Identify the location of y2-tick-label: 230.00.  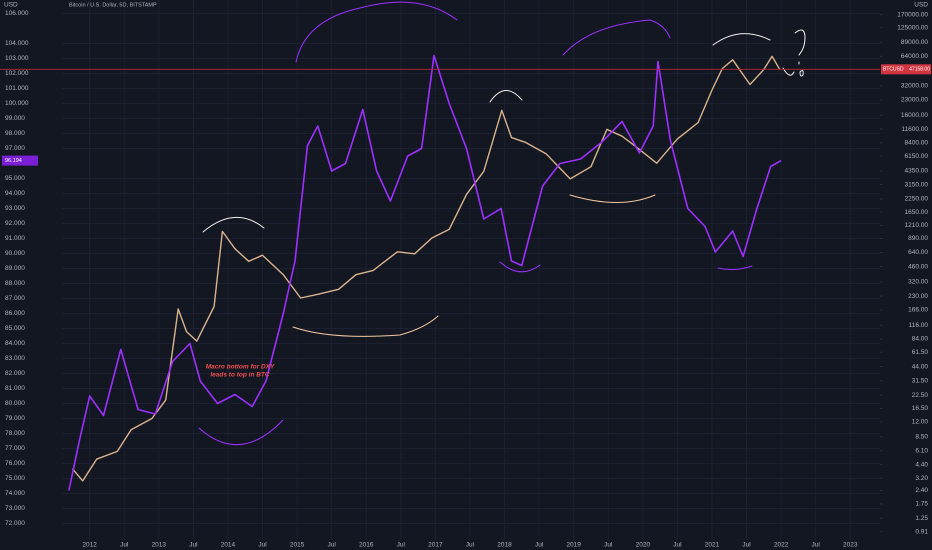
(918, 296).